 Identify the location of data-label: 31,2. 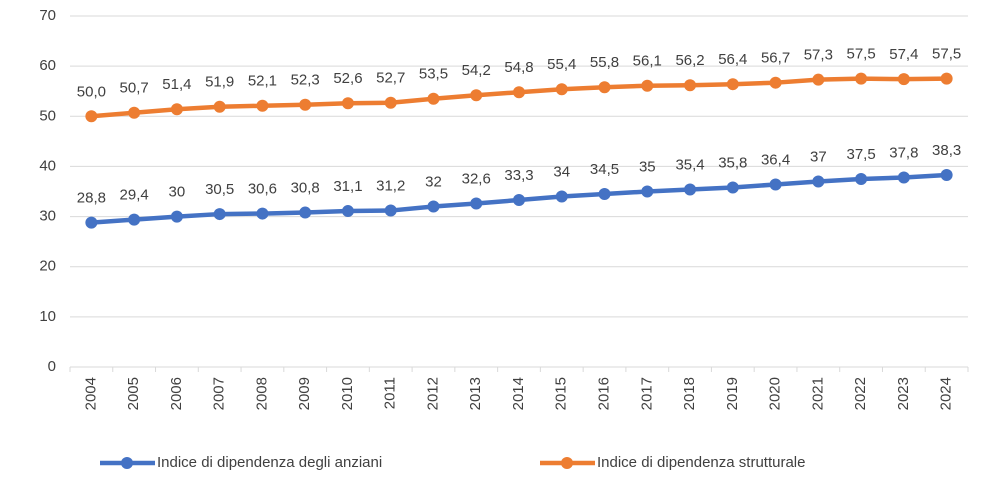
(390, 186).